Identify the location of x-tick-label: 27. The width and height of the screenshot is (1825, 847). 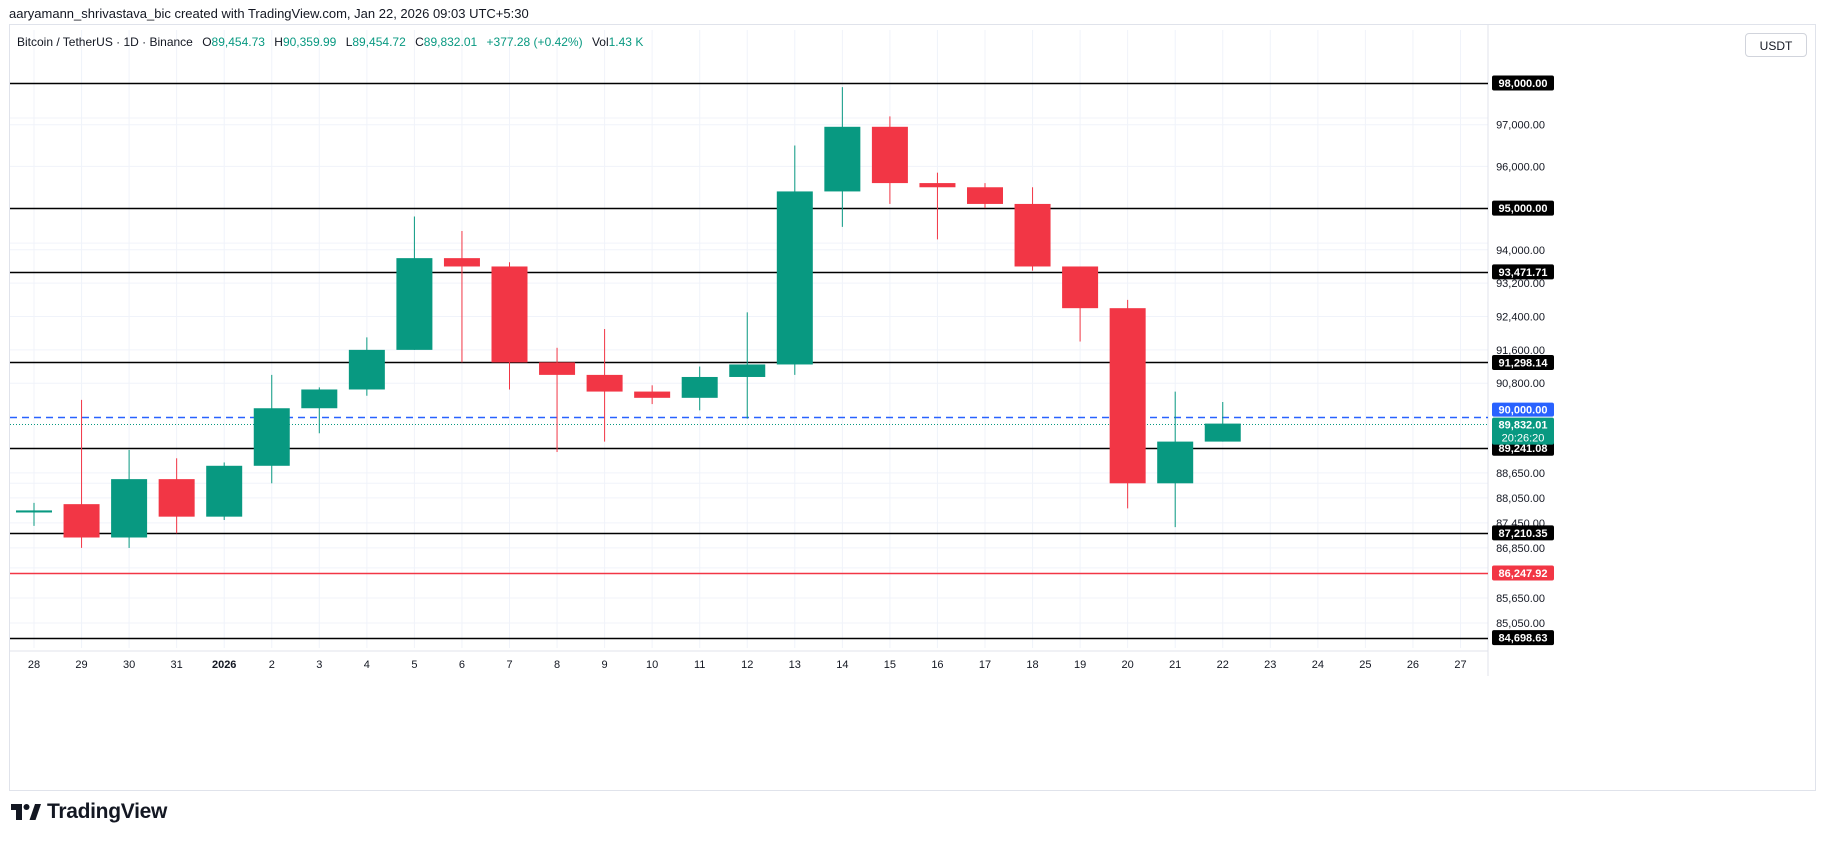
(1460, 665).